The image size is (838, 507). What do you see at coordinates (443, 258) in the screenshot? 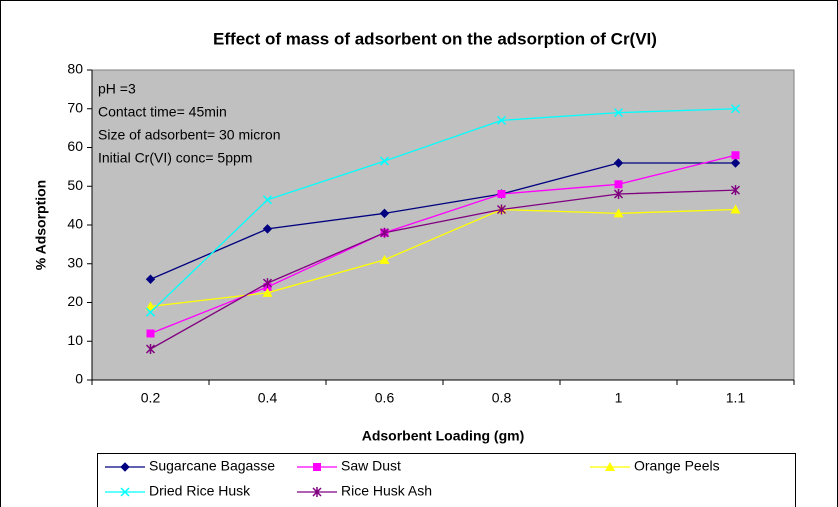
I see `series-line` at bounding box center [443, 258].